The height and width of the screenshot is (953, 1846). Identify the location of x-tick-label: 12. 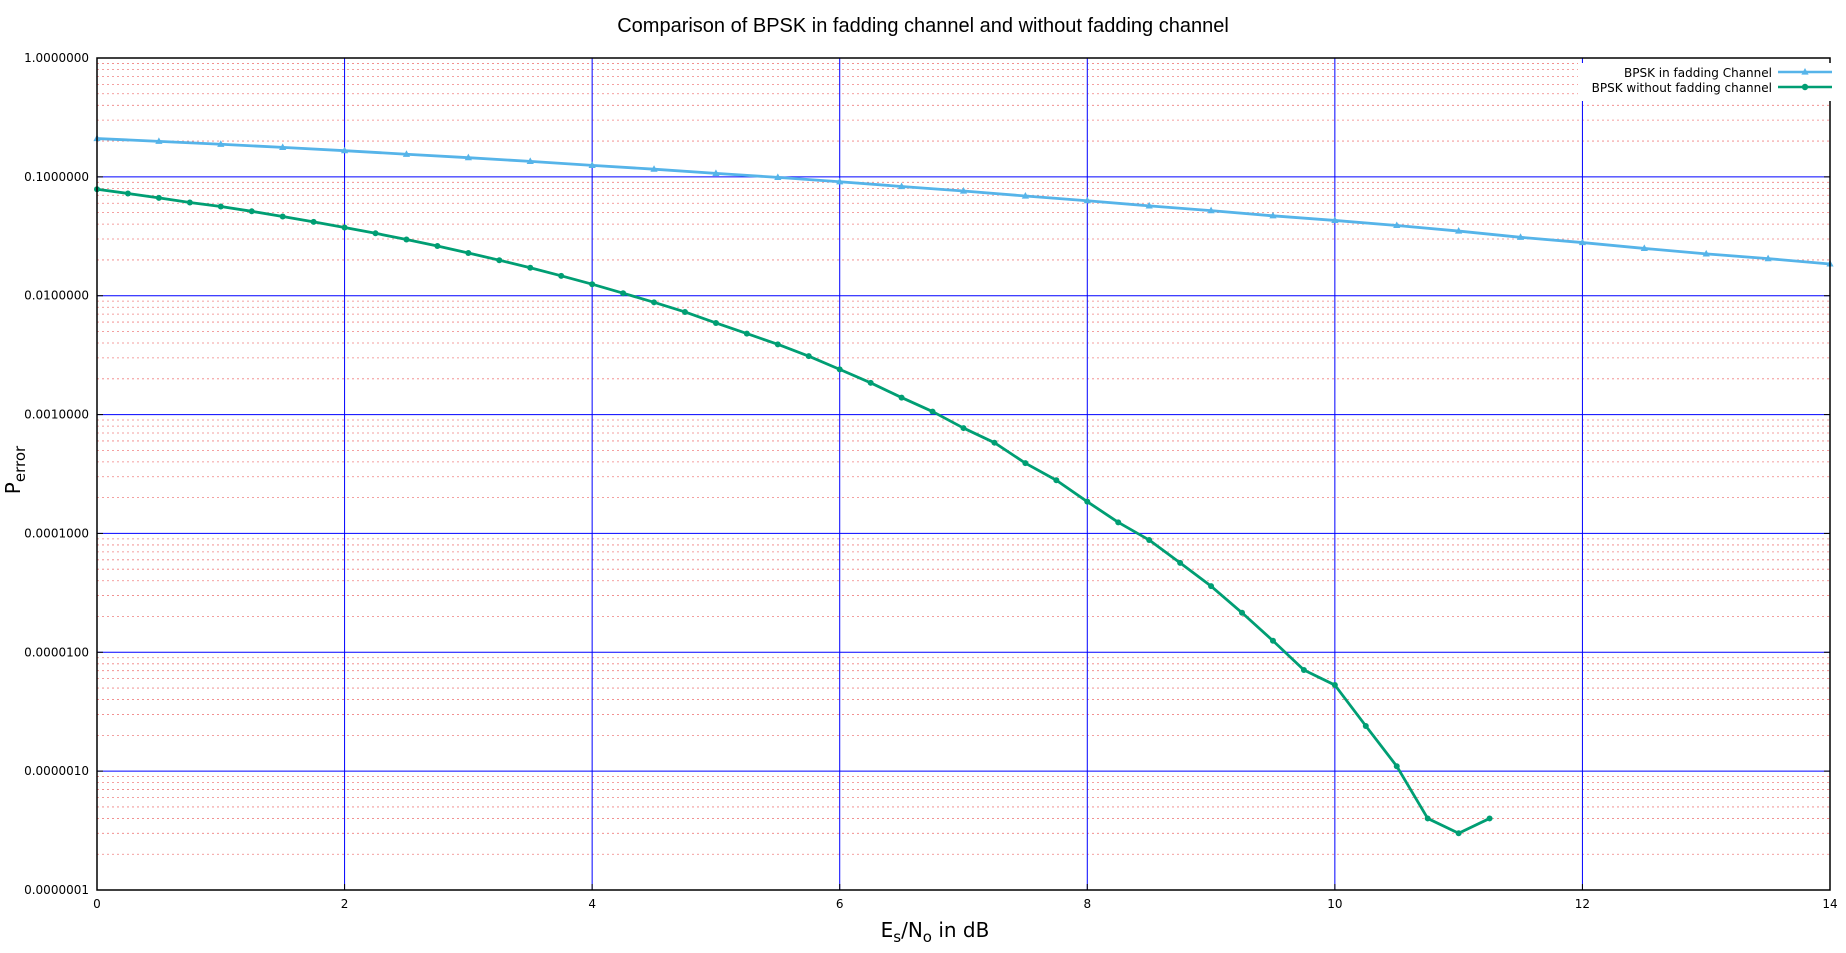
(1582, 904).